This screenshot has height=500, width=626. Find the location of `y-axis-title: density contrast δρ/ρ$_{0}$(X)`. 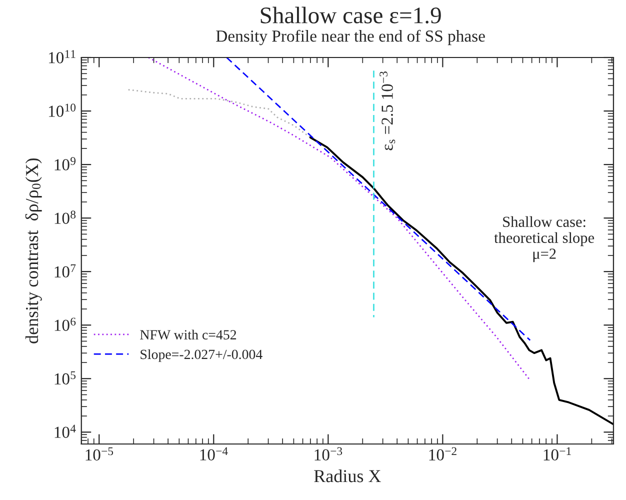

y-axis-title: density contrast δρ/ρ$_{0}$(X) is located at coordinates (33, 251).